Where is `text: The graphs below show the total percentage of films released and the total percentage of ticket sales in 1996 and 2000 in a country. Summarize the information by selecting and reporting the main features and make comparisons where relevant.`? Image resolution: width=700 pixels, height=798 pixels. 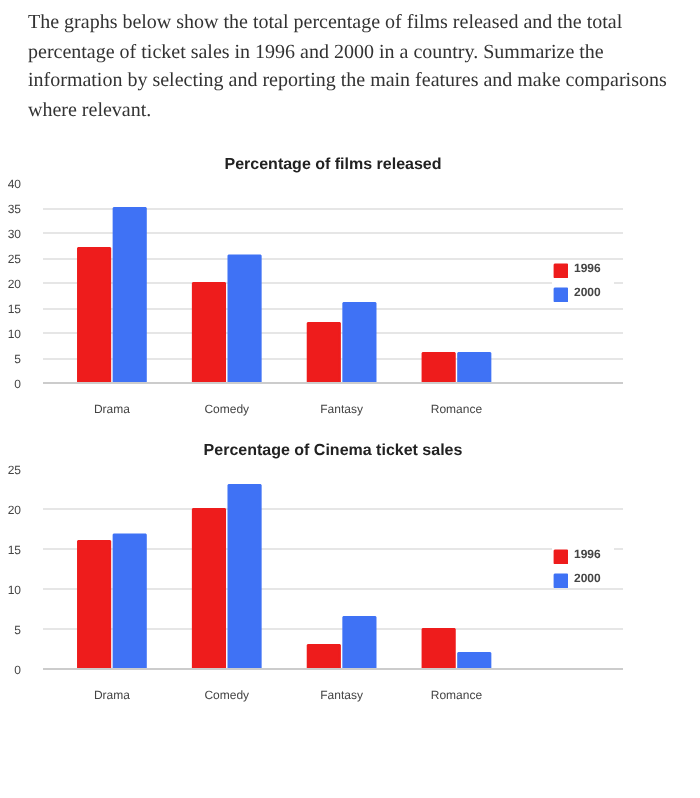
text: The graphs below show the total percentage of films released and the total percentage of ticket sales in 1996 and 2000 in a country. Summarize the information by selecting and reporting the main features and make comparisons where relevant. is located at coordinates (348, 67).